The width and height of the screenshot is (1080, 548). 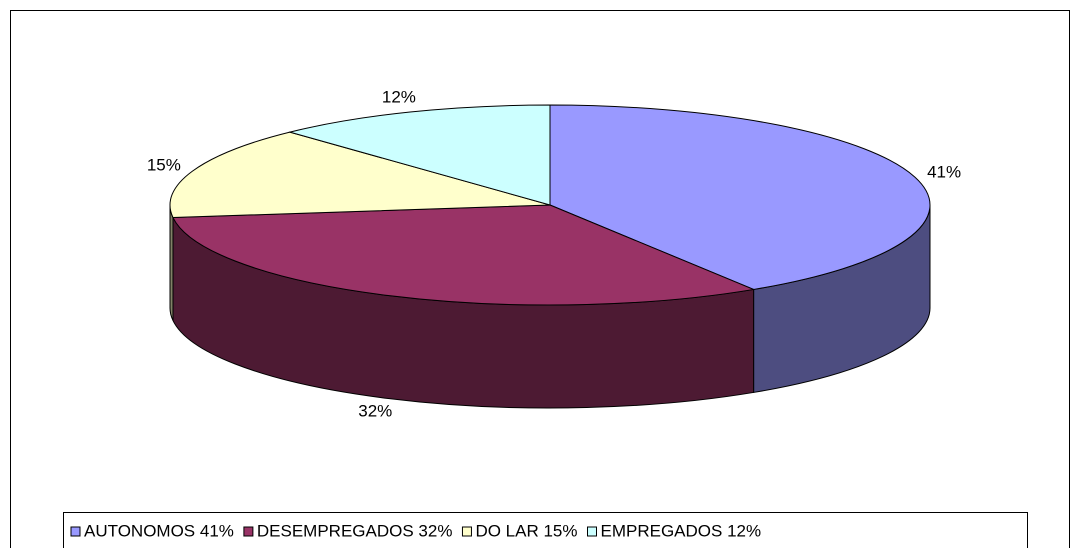 What do you see at coordinates (164, 165) in the screenshot?
I see `data-label: 15%` at bounding box center [164, 165].